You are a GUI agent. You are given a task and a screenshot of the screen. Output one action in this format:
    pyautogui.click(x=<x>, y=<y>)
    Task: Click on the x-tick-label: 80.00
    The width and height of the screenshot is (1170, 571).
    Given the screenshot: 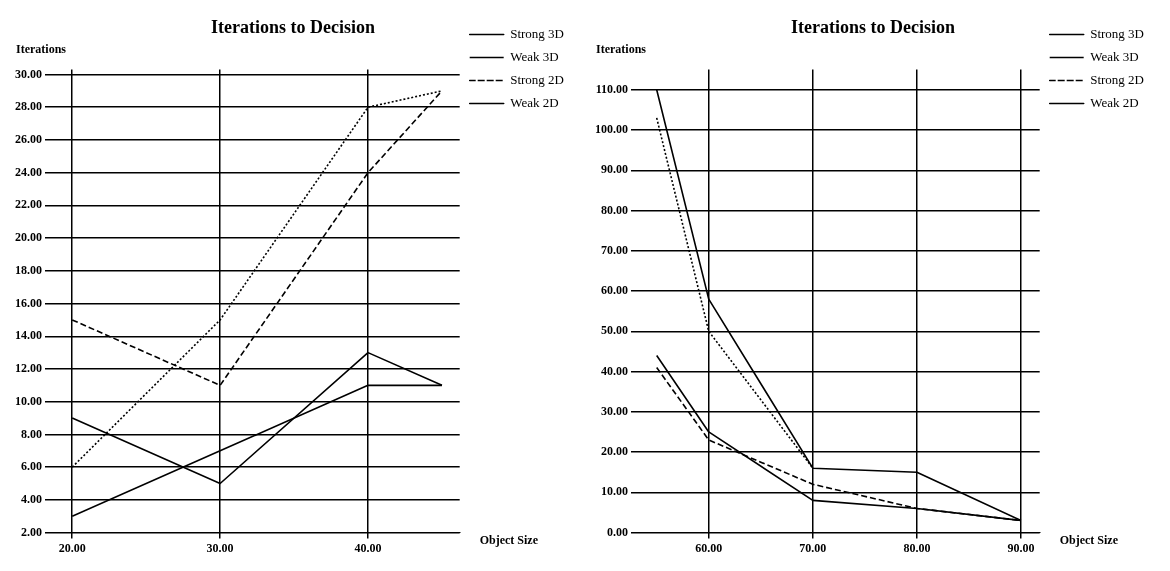 What is the action you would take?
    pyautogui.click(x=917, y=547)
    